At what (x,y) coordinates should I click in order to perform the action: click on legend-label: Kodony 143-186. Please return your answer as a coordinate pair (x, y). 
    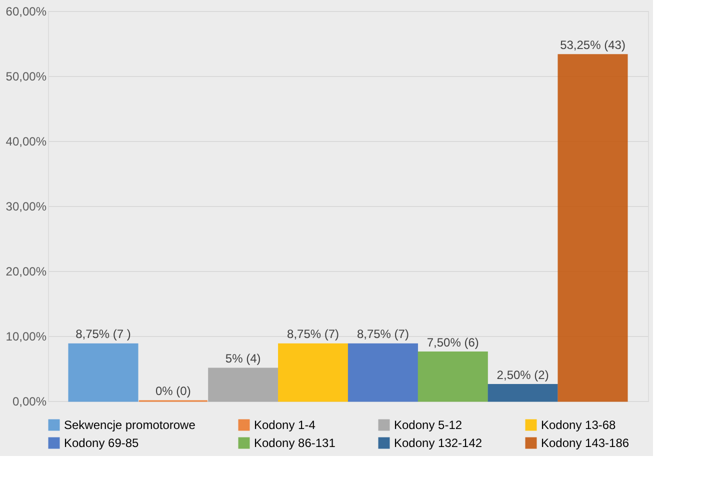
    Looking at the image, I should click on (585, 443).